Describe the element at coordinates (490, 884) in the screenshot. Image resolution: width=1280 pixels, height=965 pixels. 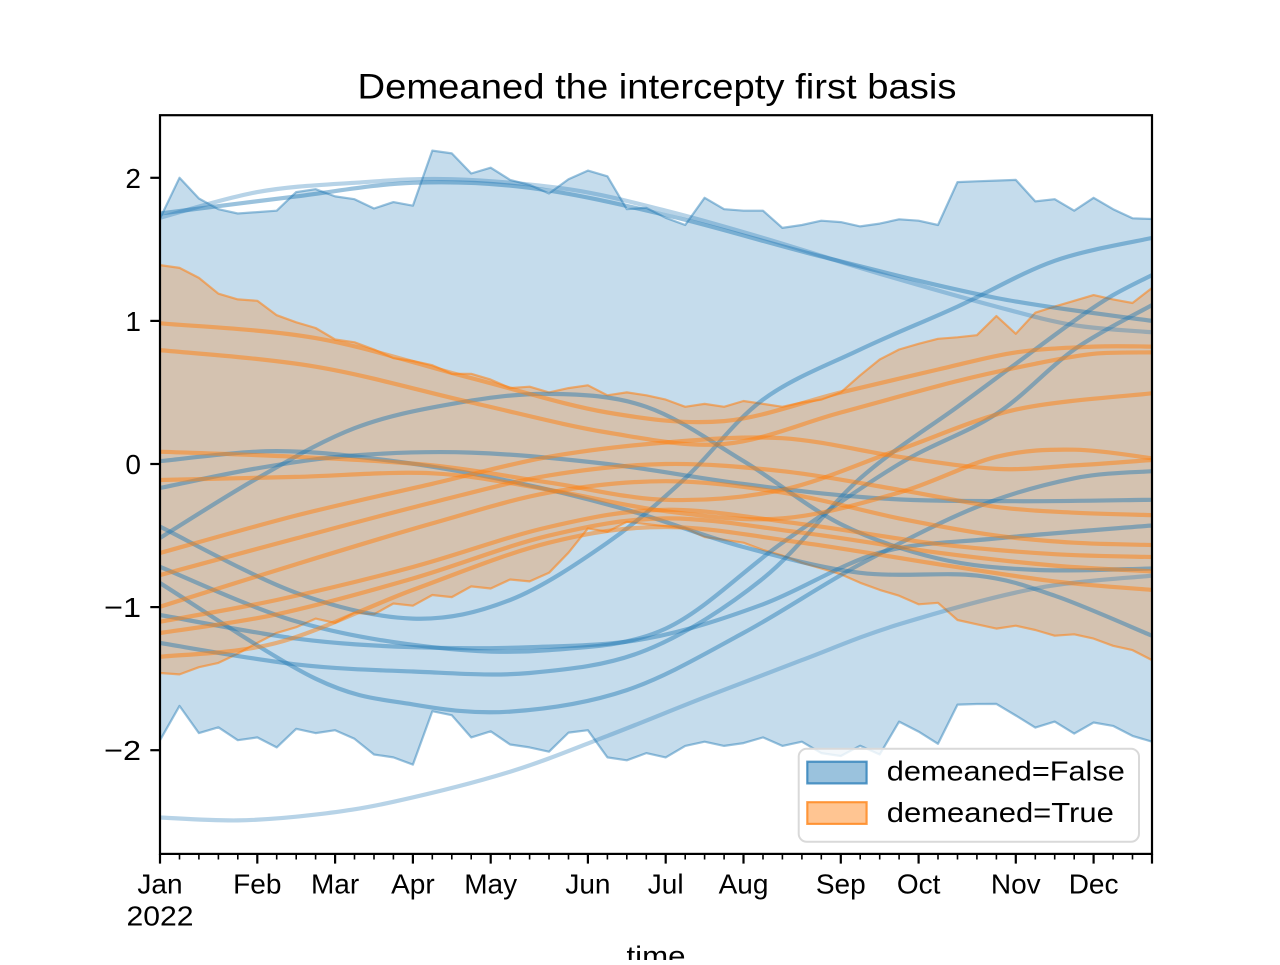
I see `svg-text: May` at that location.